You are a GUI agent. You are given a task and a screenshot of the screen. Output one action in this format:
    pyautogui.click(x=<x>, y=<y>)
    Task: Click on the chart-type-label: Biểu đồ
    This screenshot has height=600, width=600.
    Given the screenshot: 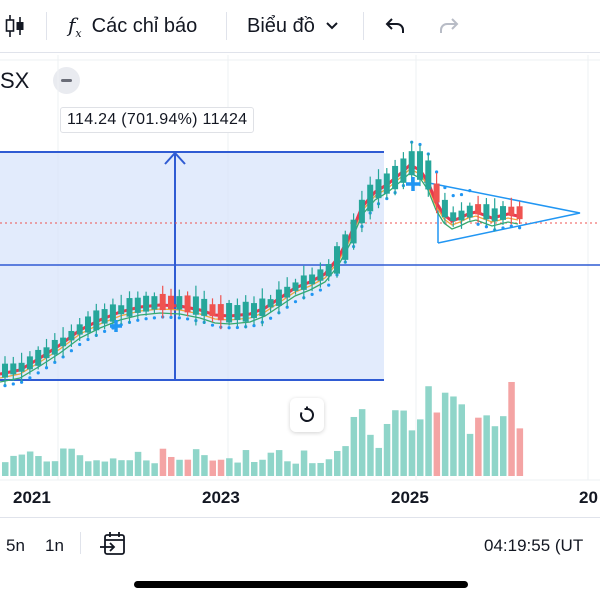 What is the action you would take?
    pyautogui.click(x=281, y=25)
    